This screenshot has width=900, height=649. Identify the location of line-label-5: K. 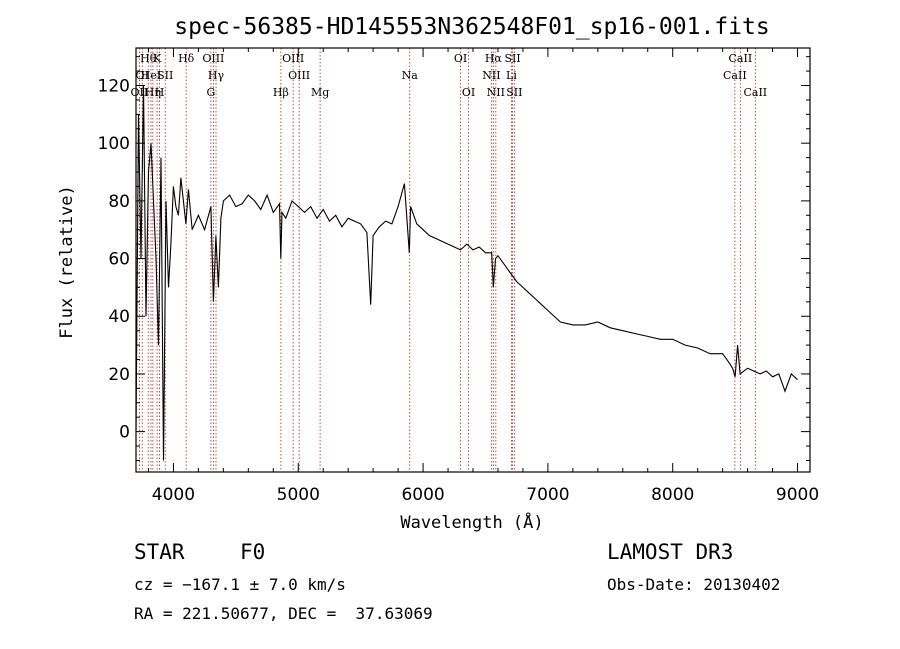
(157, 58).